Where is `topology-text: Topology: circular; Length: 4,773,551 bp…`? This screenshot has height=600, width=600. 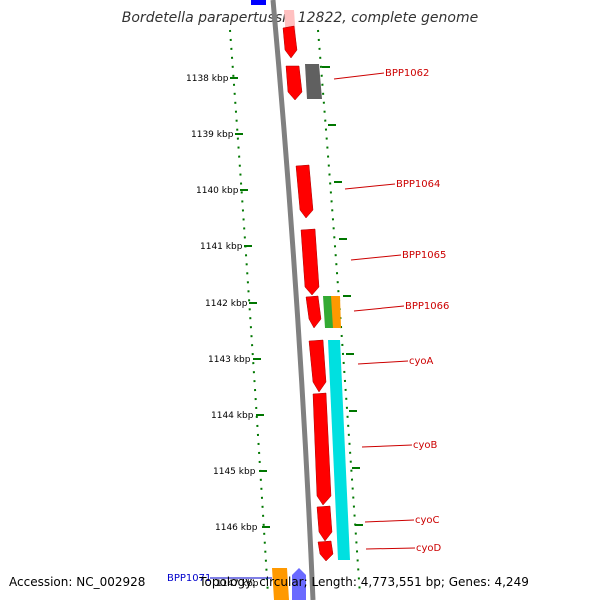
topology-text: Topology: circular; Length: 4,773,551 bp… is located at coordinates (364, 582).